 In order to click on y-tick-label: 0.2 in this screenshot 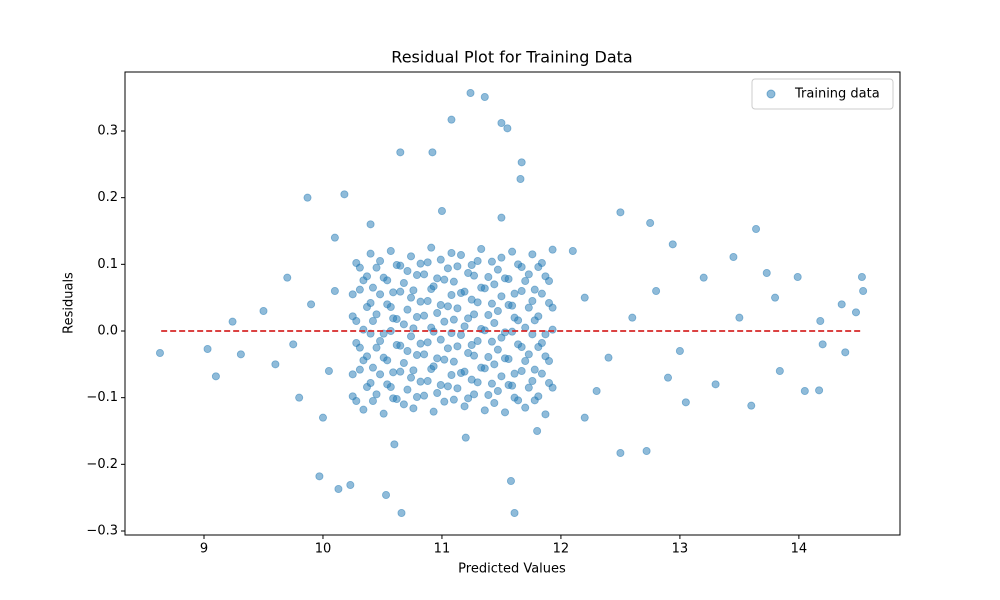, I will do `click(107, 197)`.